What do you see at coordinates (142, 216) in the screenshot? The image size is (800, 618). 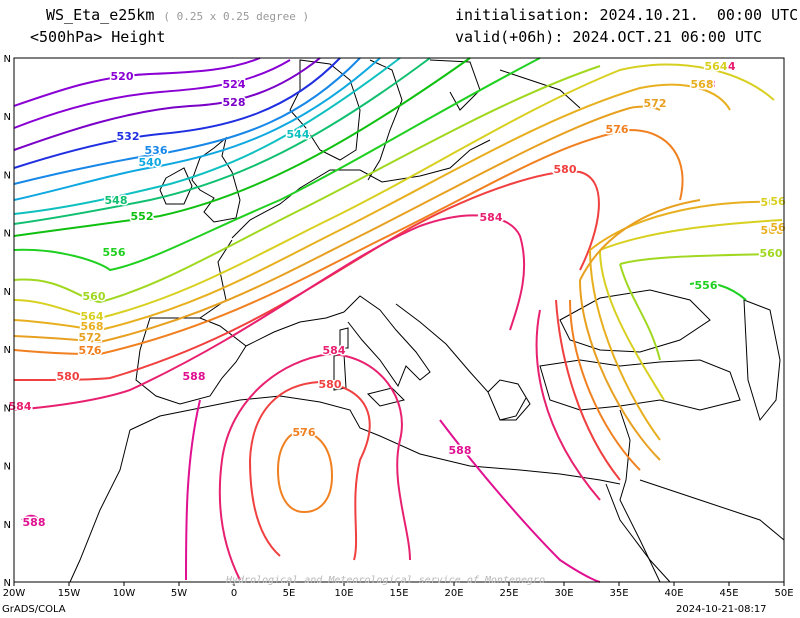 I see `contour-label: 552` at bounding box center [142, 216].